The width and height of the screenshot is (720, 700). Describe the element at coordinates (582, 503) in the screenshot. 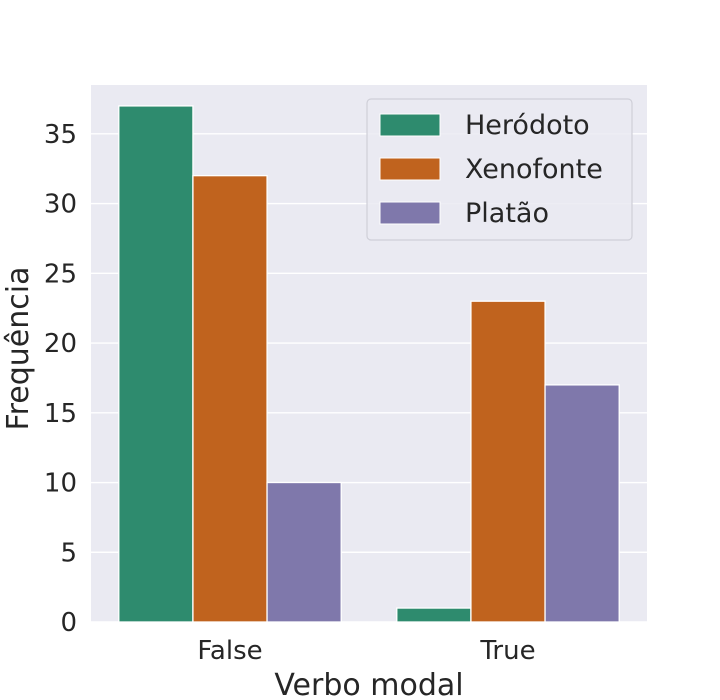

I see `bar-Platão-True` at that location.